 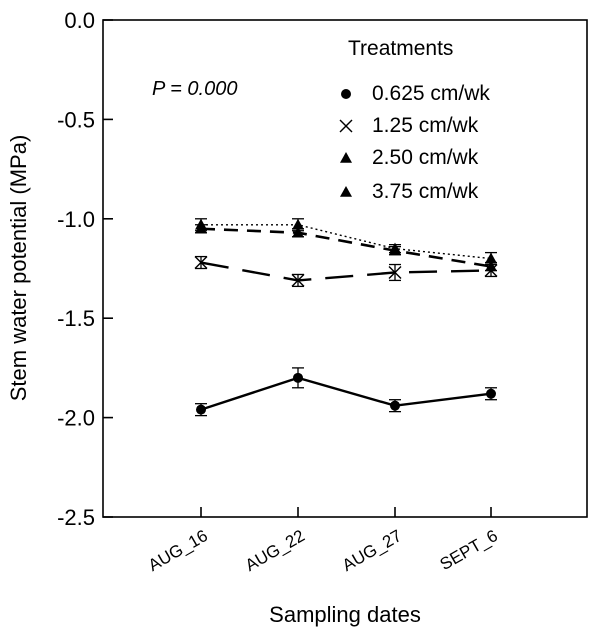 I want to click on legend-title: Treatments, so click(x=400, y=48).